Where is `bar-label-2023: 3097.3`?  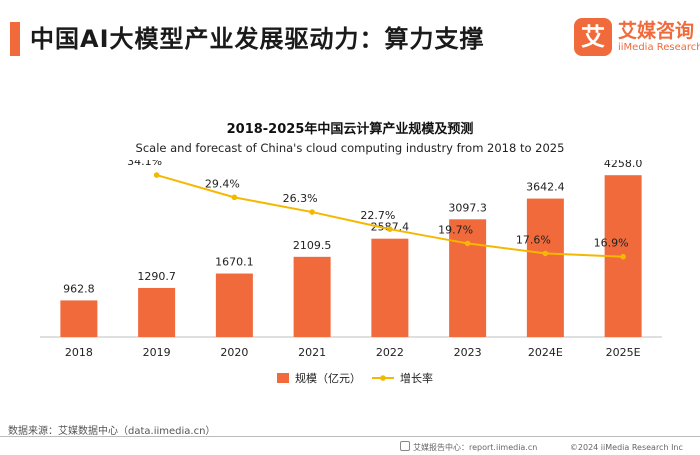
bar-label-2023: 3097.3 is located at coordinates (467, 207).